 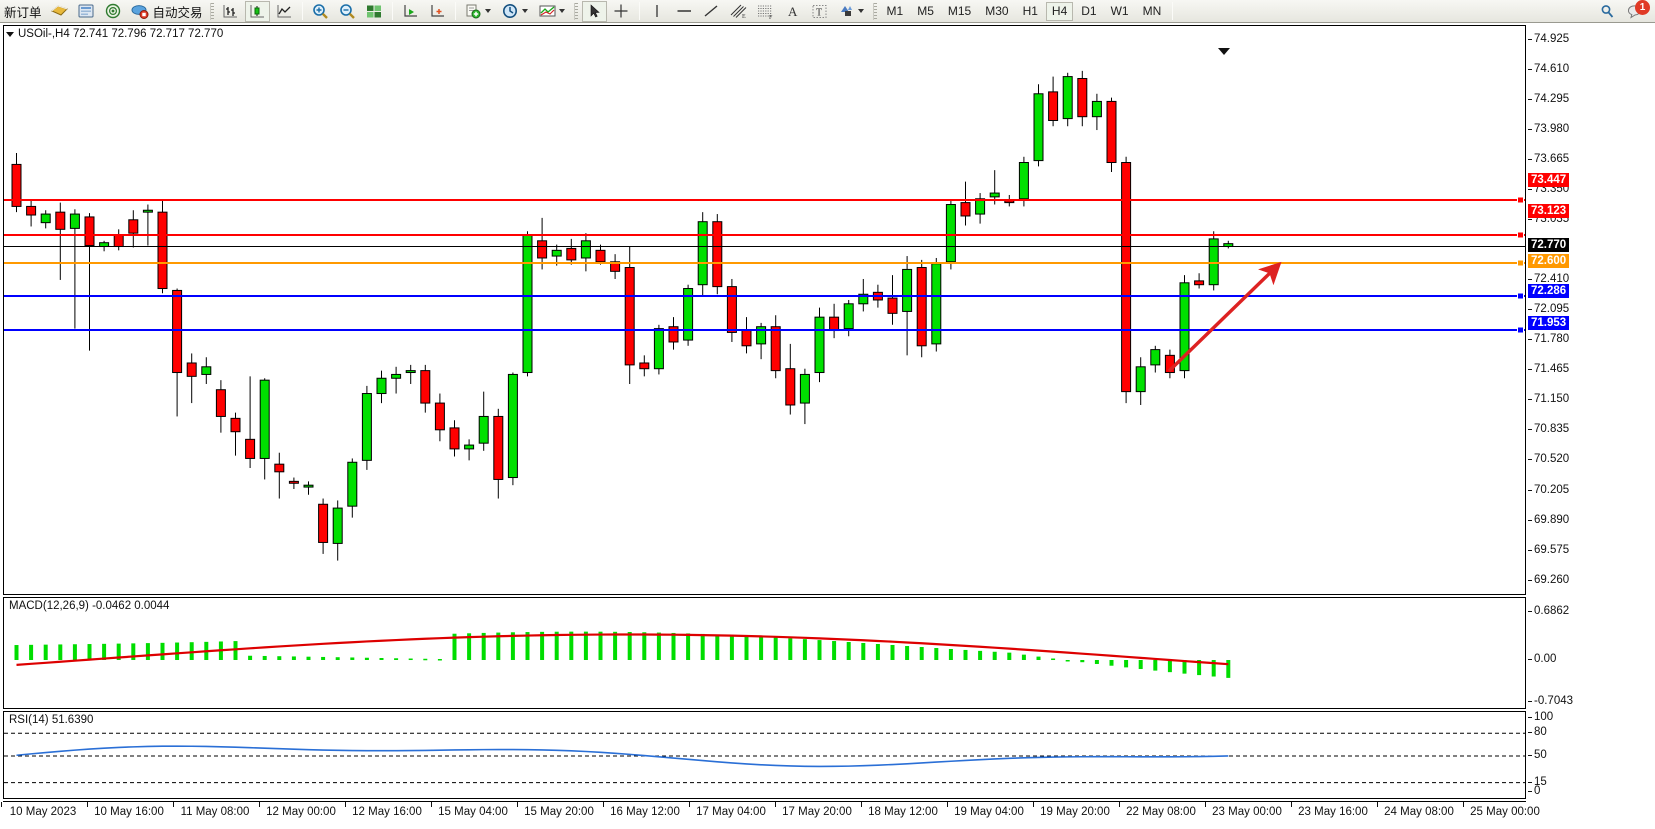 What do you see at coordinates (437, 11) in the screenshot?
I see `auto-scroll-icon` at bounding box center [437, 11].